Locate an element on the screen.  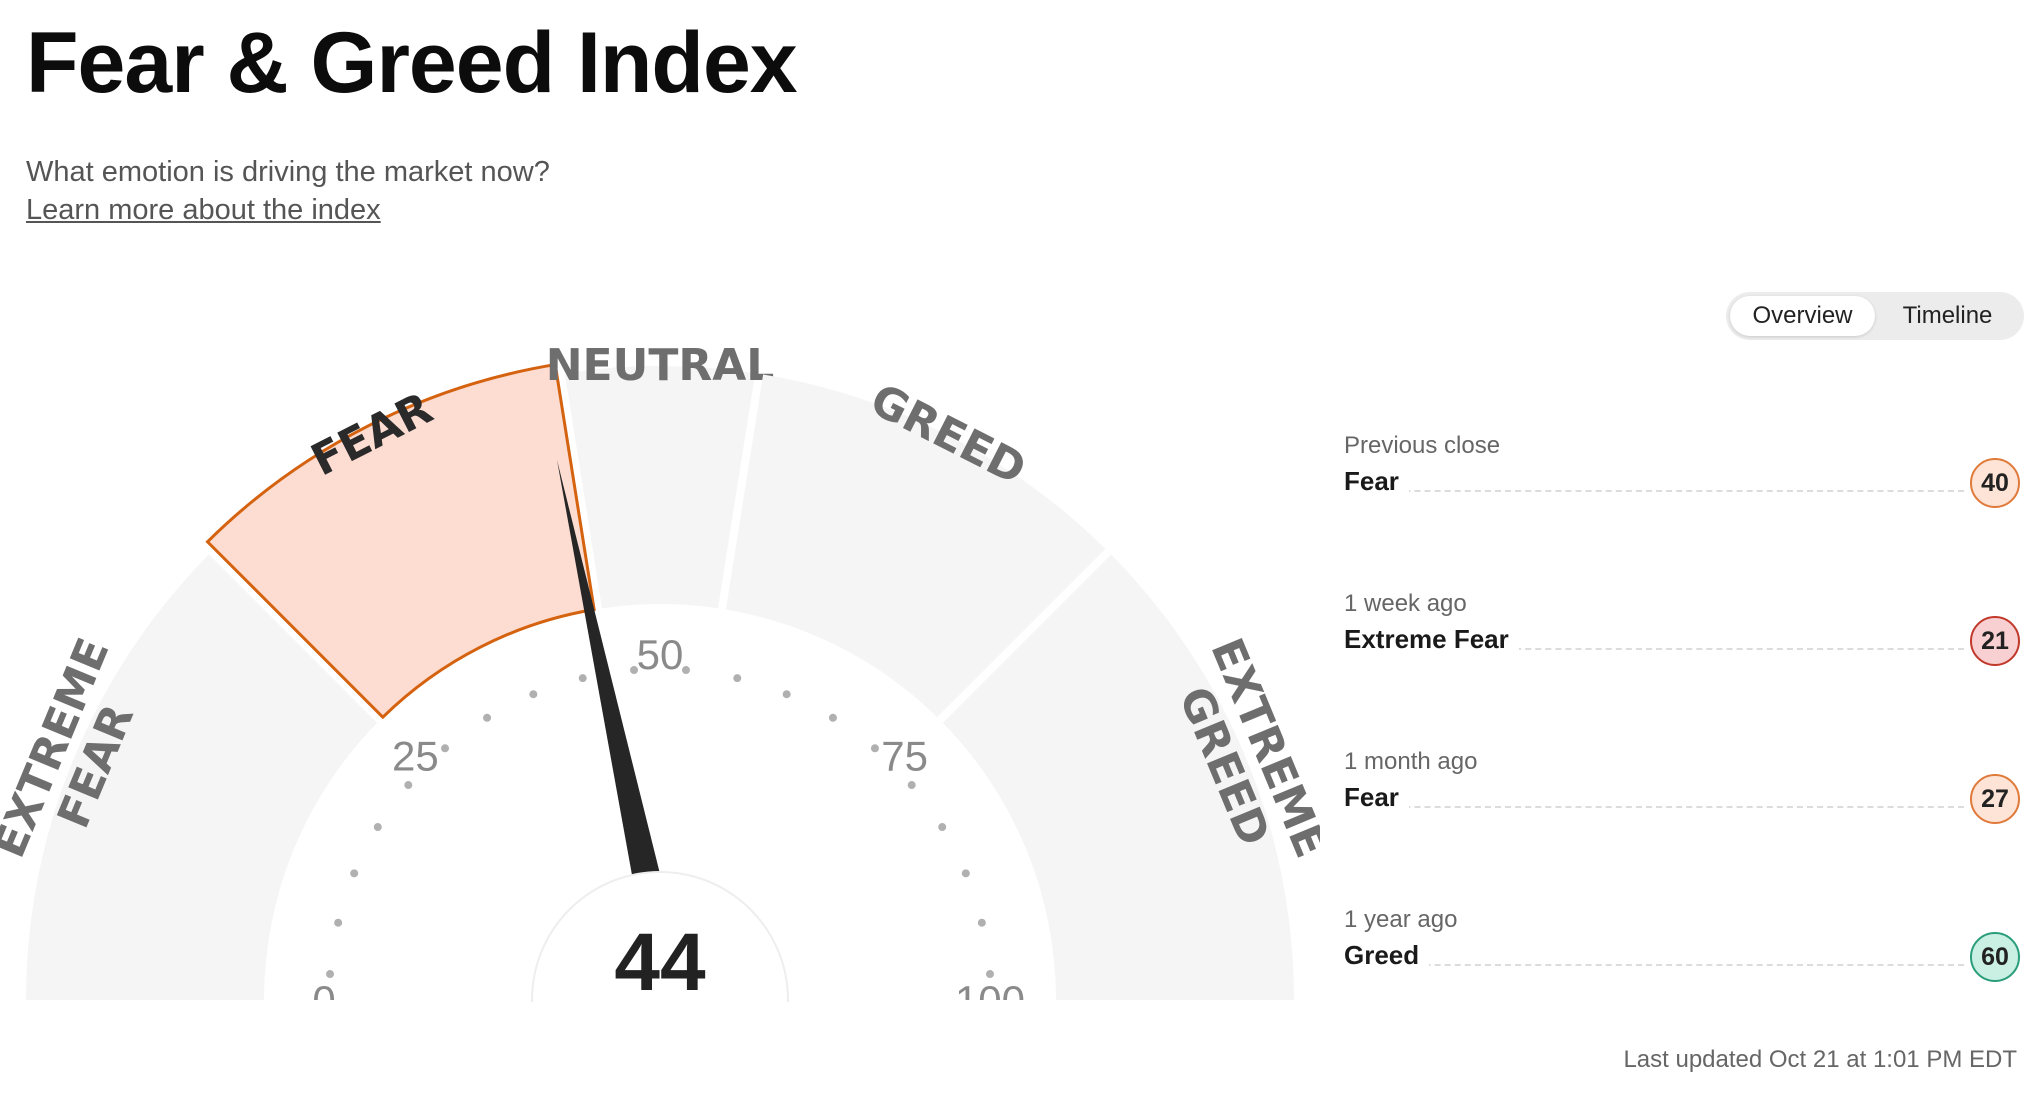
history-row-previous-close: Previous close Fear 40 is located at coordinates (1682, 487).